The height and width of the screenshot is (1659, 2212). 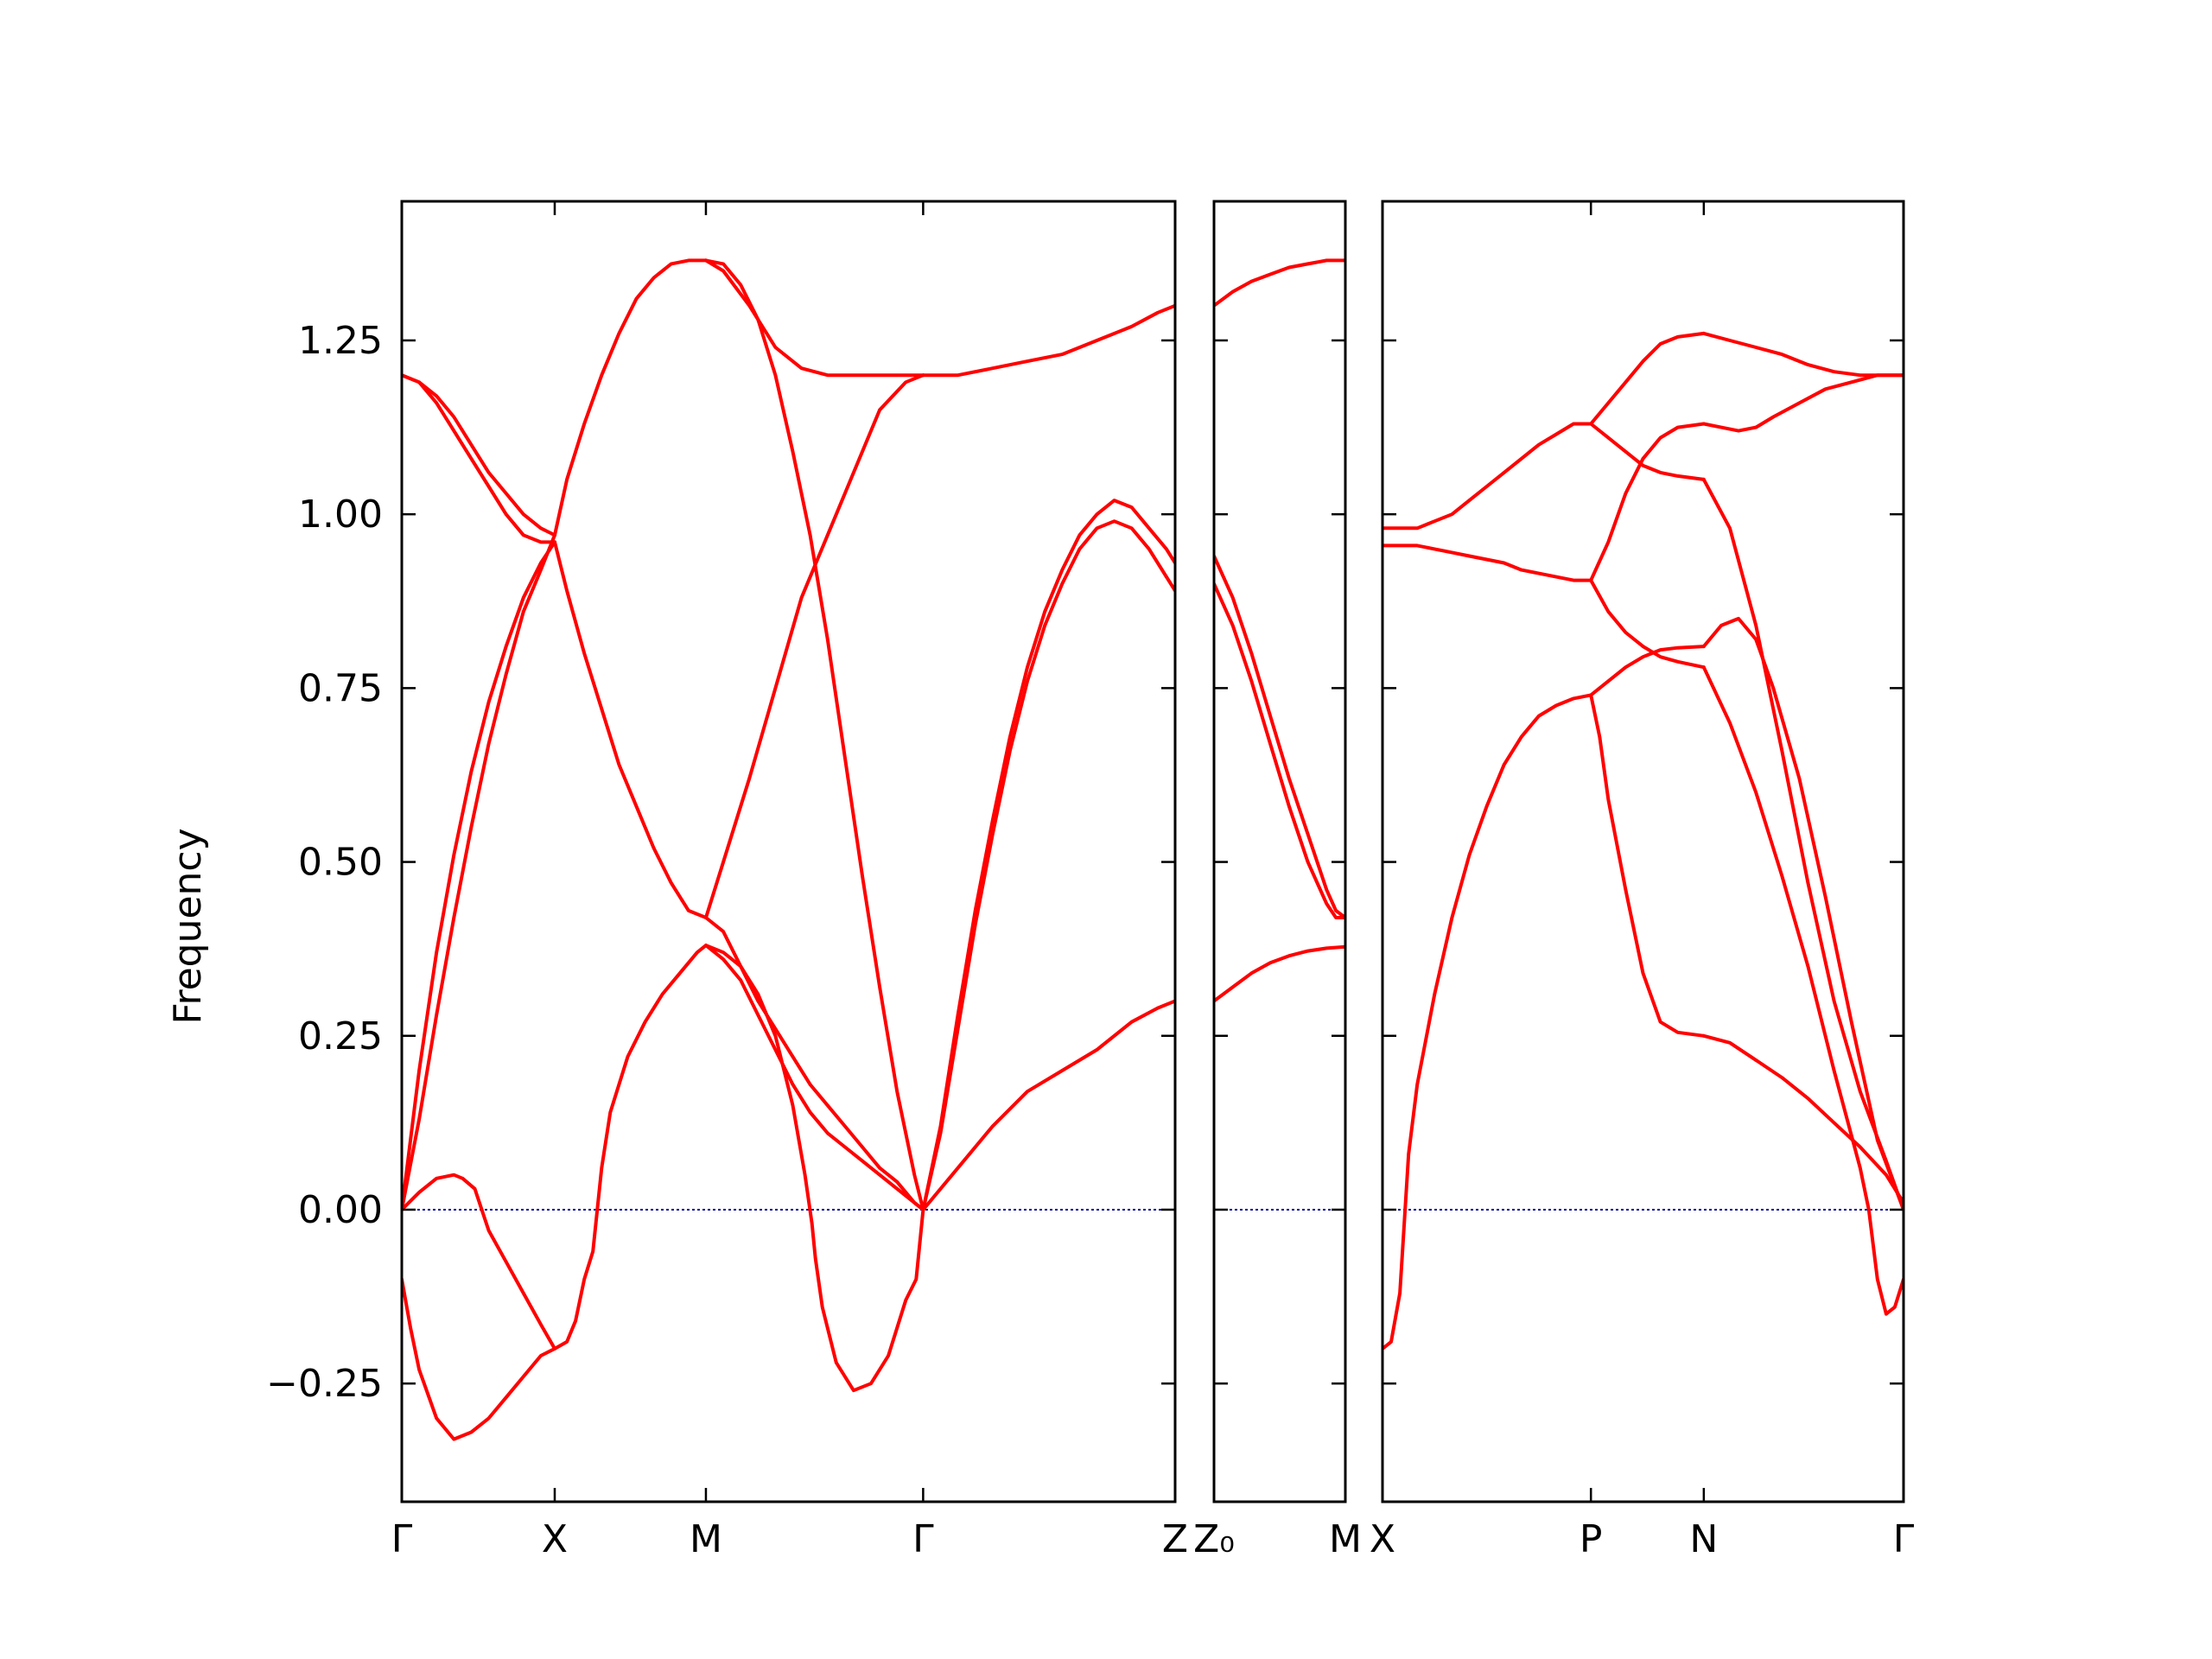 What do you see at coordinates (1214, 1539) in the screenshot?
I see `x-tick-label: Z₀` at bounding box center [1214, 1539].